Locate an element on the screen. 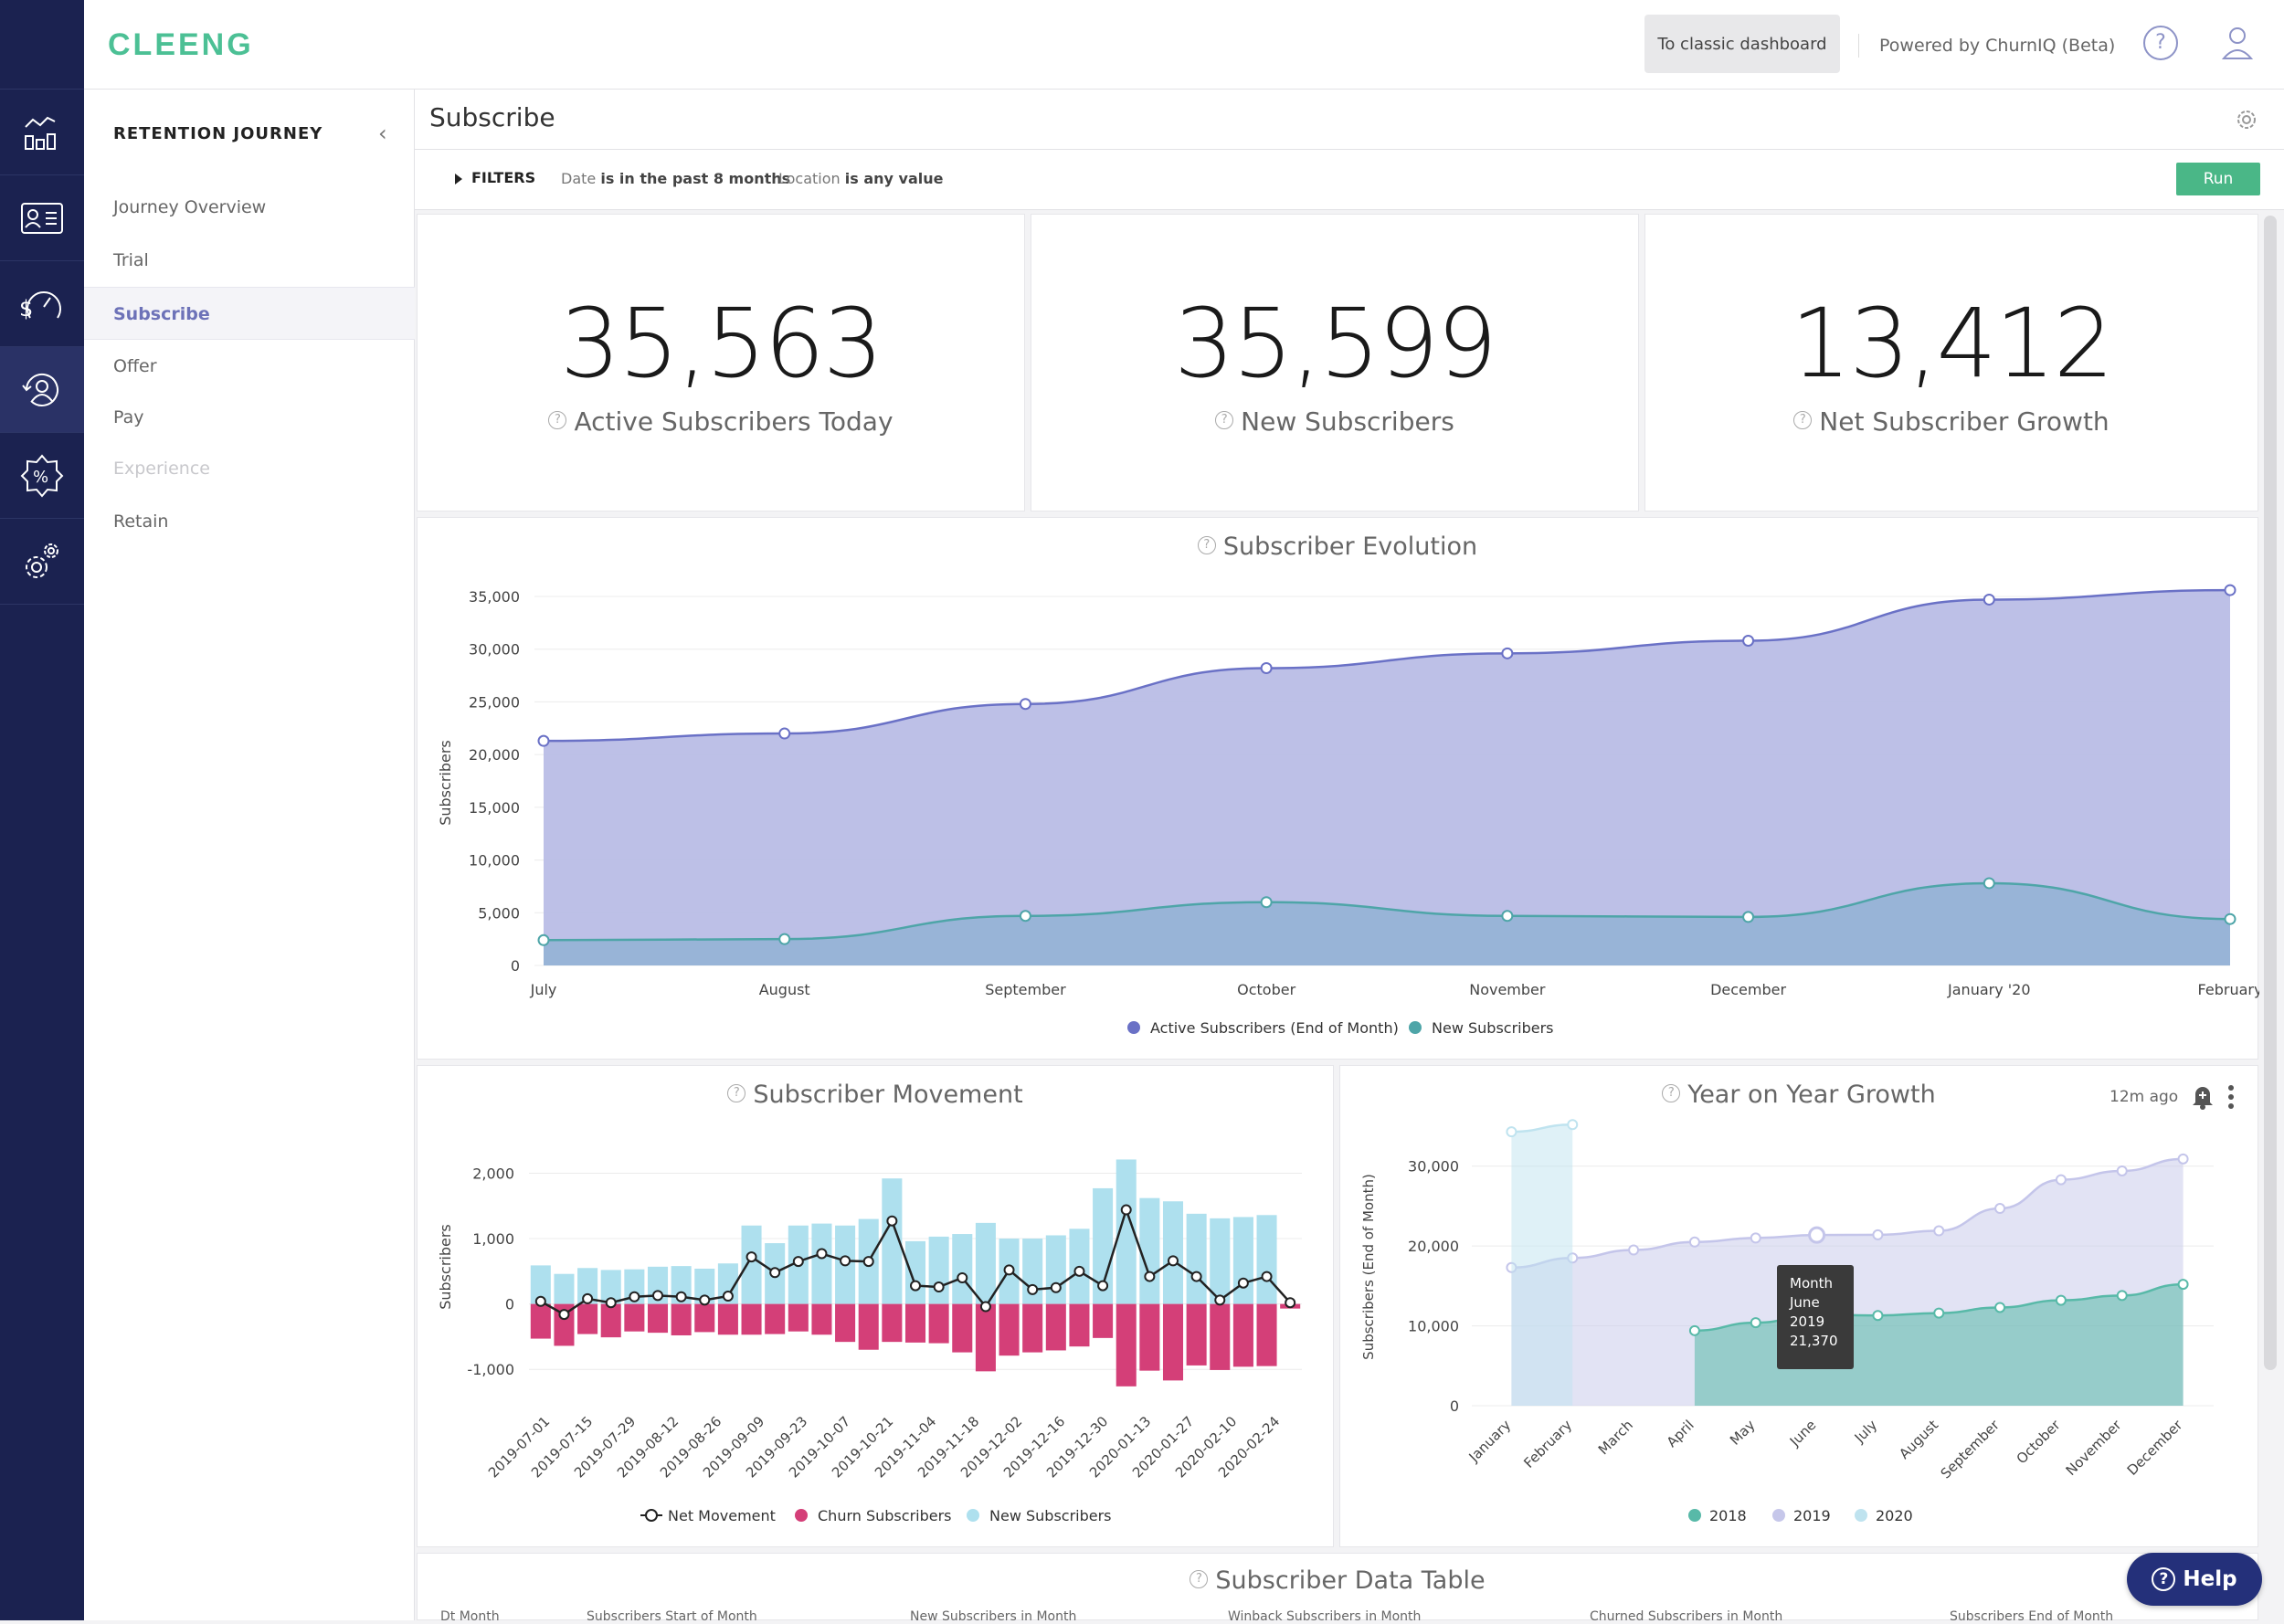 Image resolution: width=2284 pixels, height=1624 pixels. legend-label: Active Subscribers (End of Month) is located at coordinates (1274, 1028).